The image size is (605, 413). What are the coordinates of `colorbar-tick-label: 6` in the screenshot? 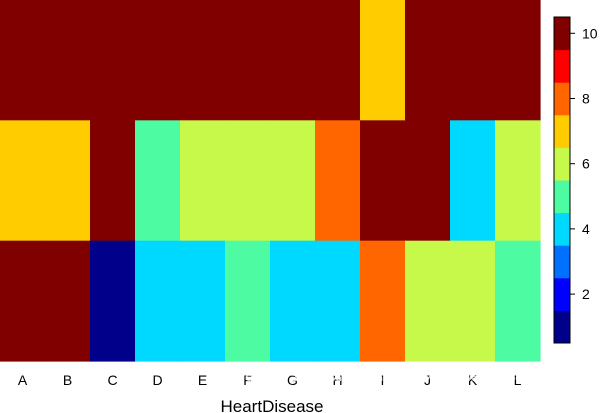 It's located at (586, 164).